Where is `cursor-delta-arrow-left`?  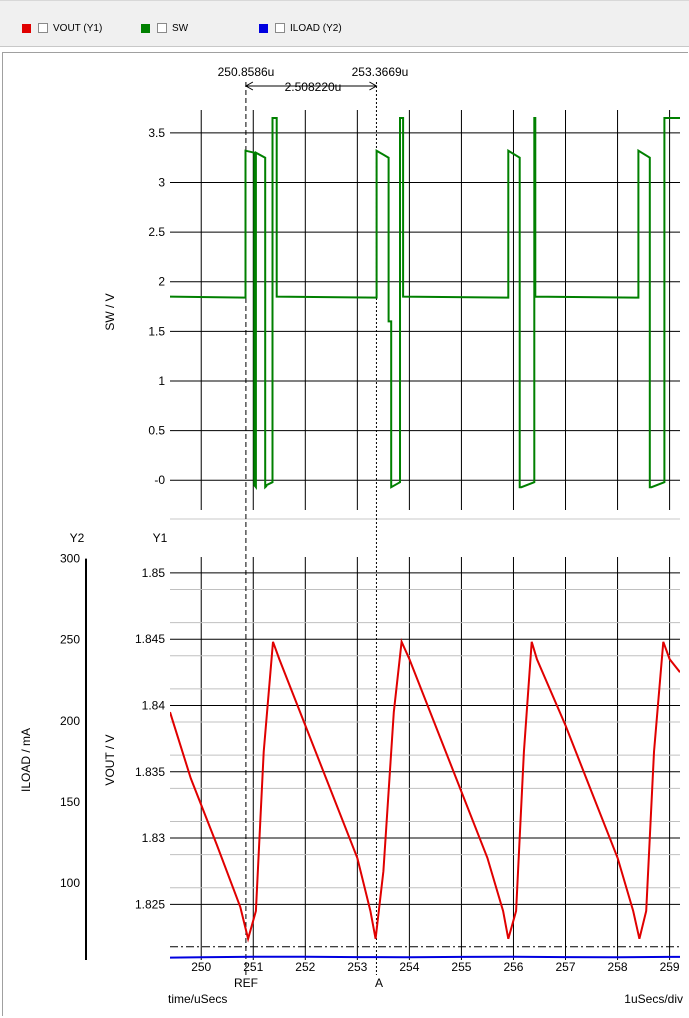 cursor-delta-arrow-left is located at coordinates (249, 86).